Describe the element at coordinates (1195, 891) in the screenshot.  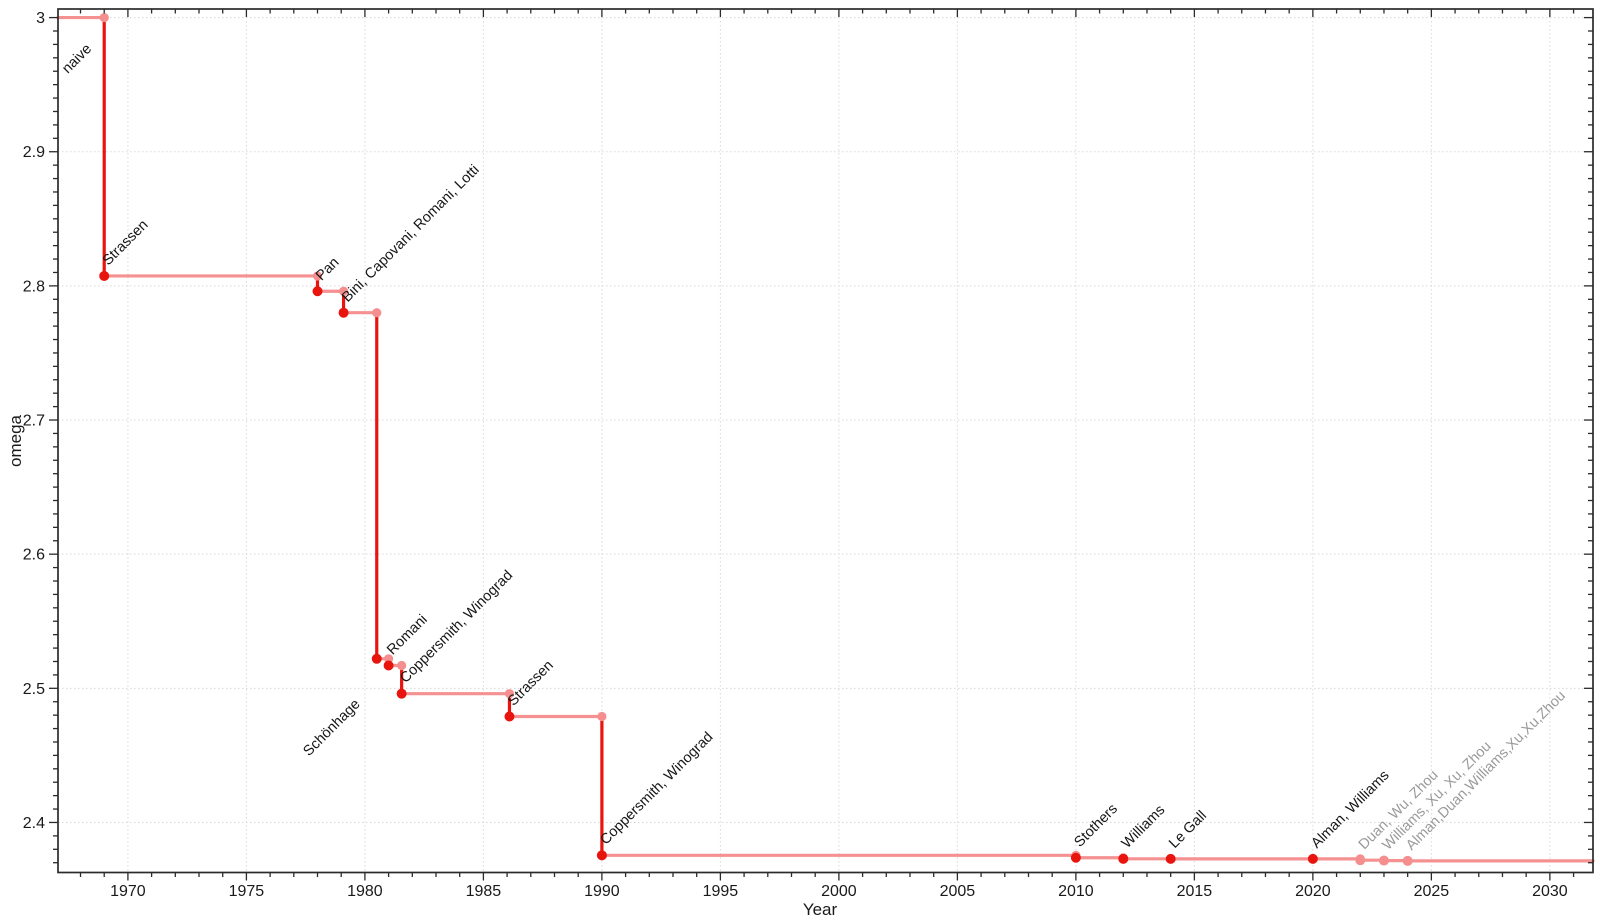
I see `x-tick-label: 2015` at that location.